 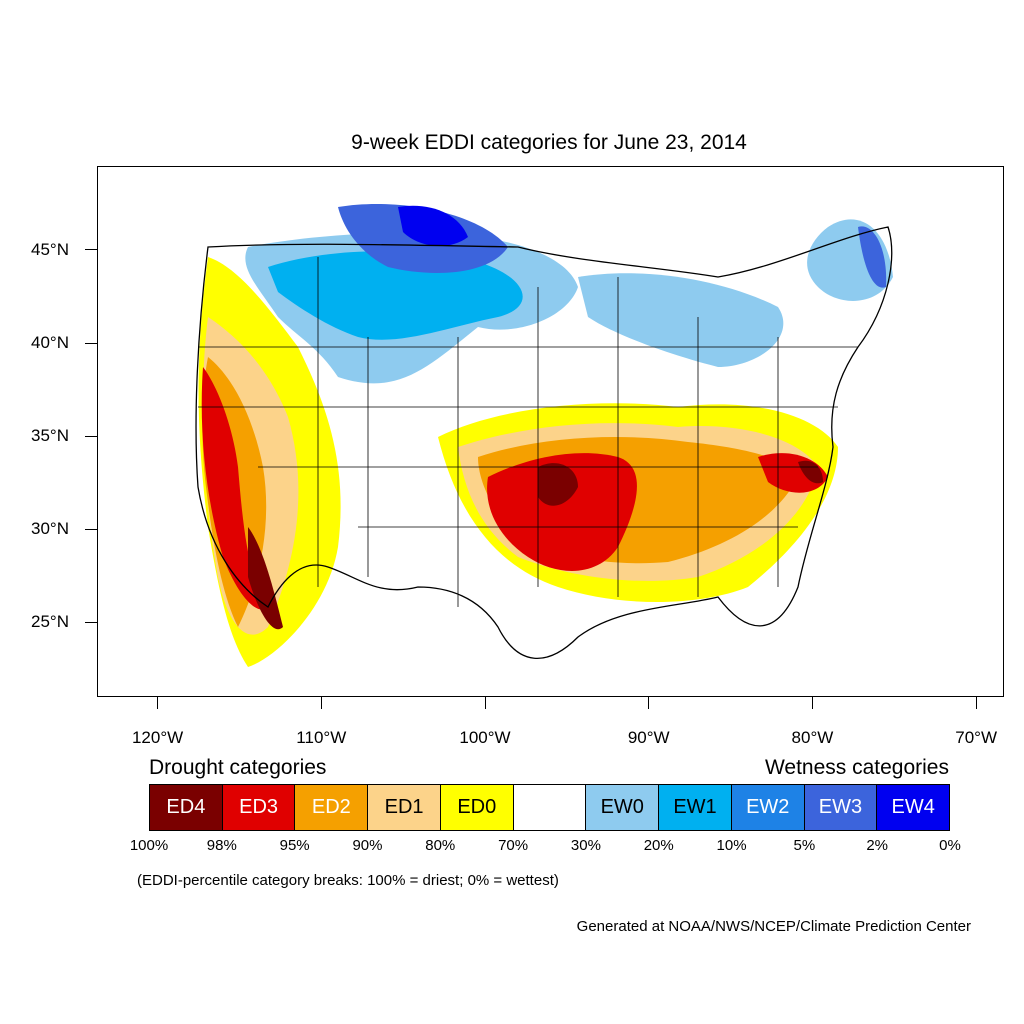 What do you see at coordinates (658, 845) in the screenshot?
I see `percentile-label: 20%` at bounding box center [658, 845].